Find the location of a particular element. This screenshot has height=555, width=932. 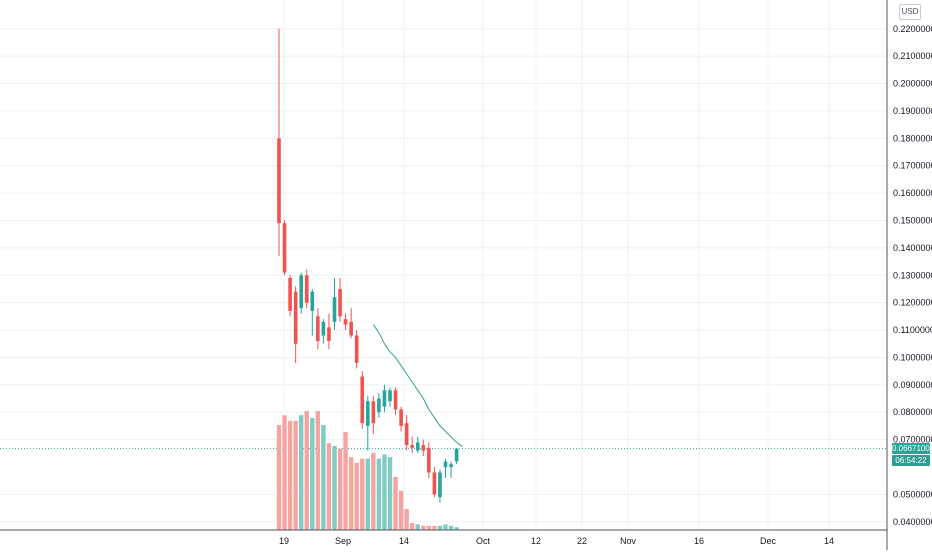

moving-average-line is located at coordinates (417, 385).